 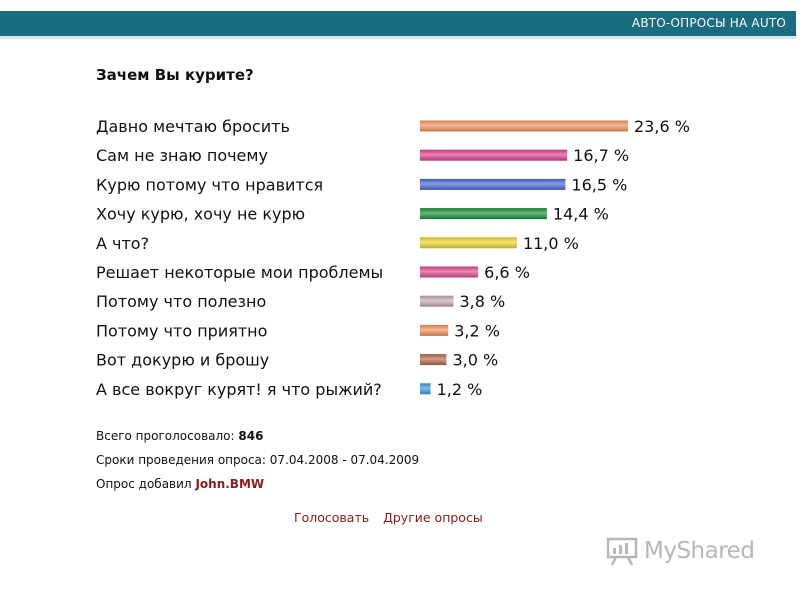 What do you see at coordinates (507, 272) in the screenshot?
I see `answer-value-label: 6,6 %` at bounding box center [507, 272].